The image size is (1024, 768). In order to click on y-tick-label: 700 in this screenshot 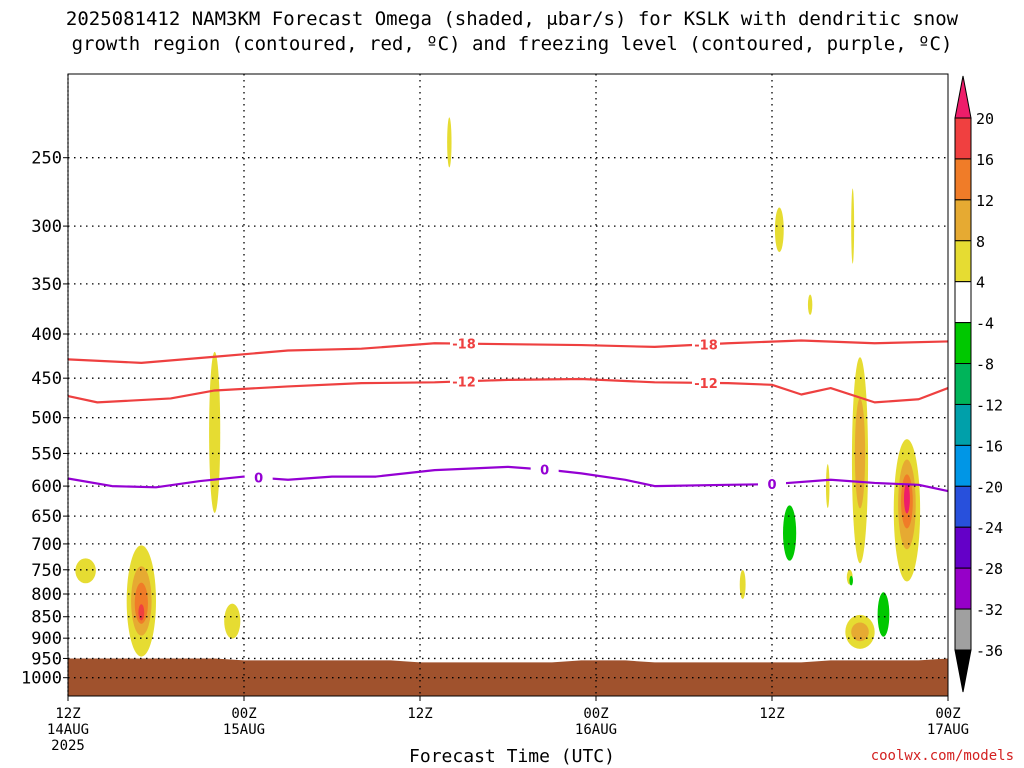, I will do `click(46, 545)`.